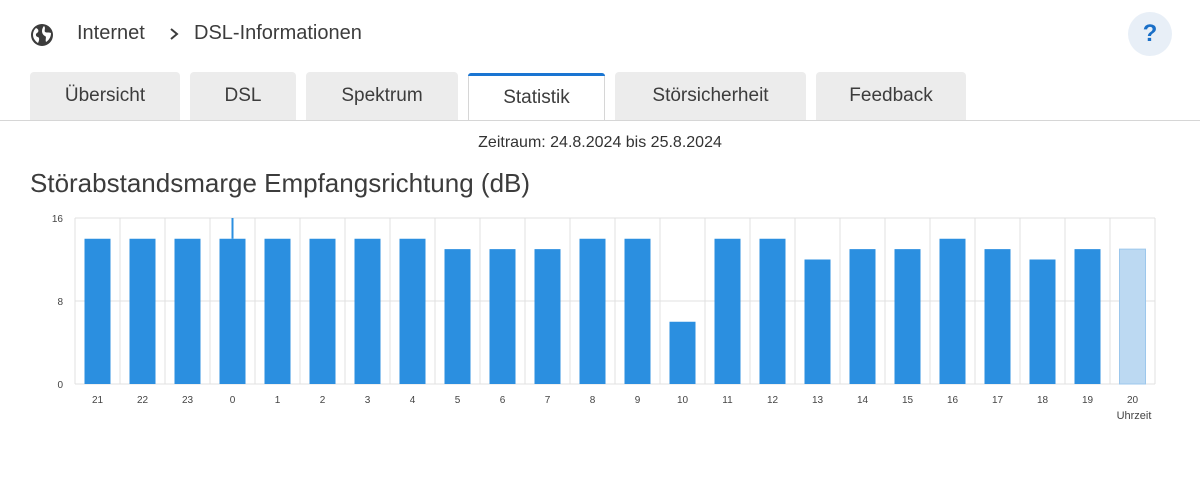  Describe the element at coordinates (382, 96) in the screenshot. I see `tab-spektrum: Spektrum` at that location.